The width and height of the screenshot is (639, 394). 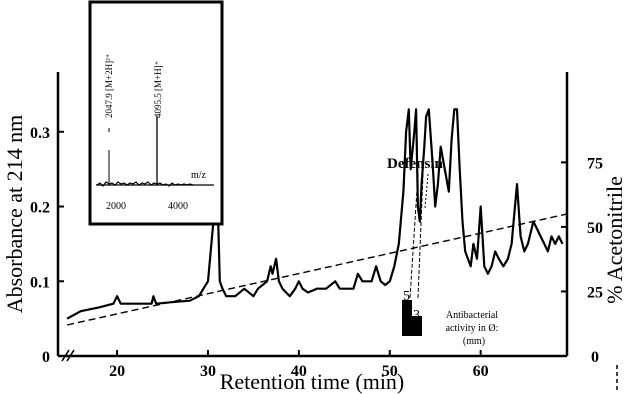 I want to click on y2-tick-label-1: 50, so click(x=595, y=228).